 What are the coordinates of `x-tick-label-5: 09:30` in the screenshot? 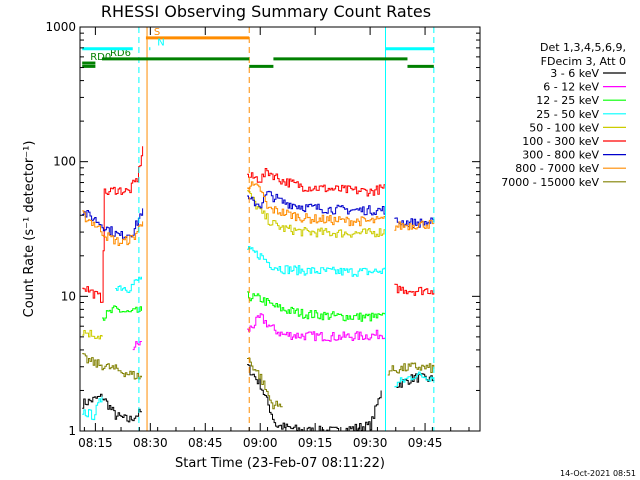 It's located at (370, 443).